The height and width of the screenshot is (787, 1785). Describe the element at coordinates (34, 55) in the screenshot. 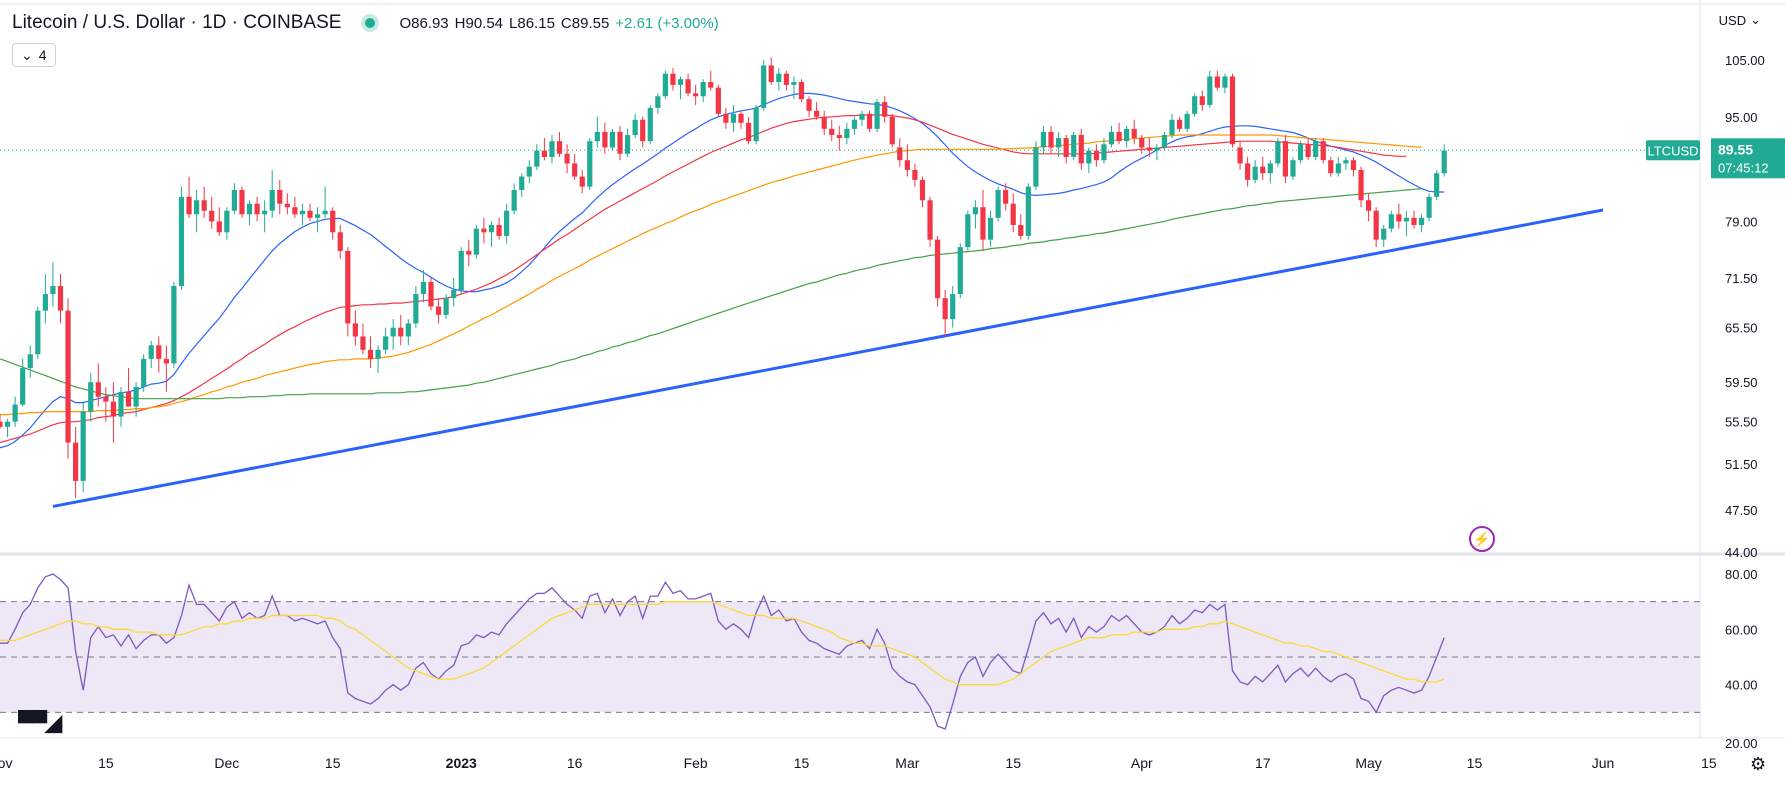

I see `indicators-toggle: ⌄ 4` at that location.